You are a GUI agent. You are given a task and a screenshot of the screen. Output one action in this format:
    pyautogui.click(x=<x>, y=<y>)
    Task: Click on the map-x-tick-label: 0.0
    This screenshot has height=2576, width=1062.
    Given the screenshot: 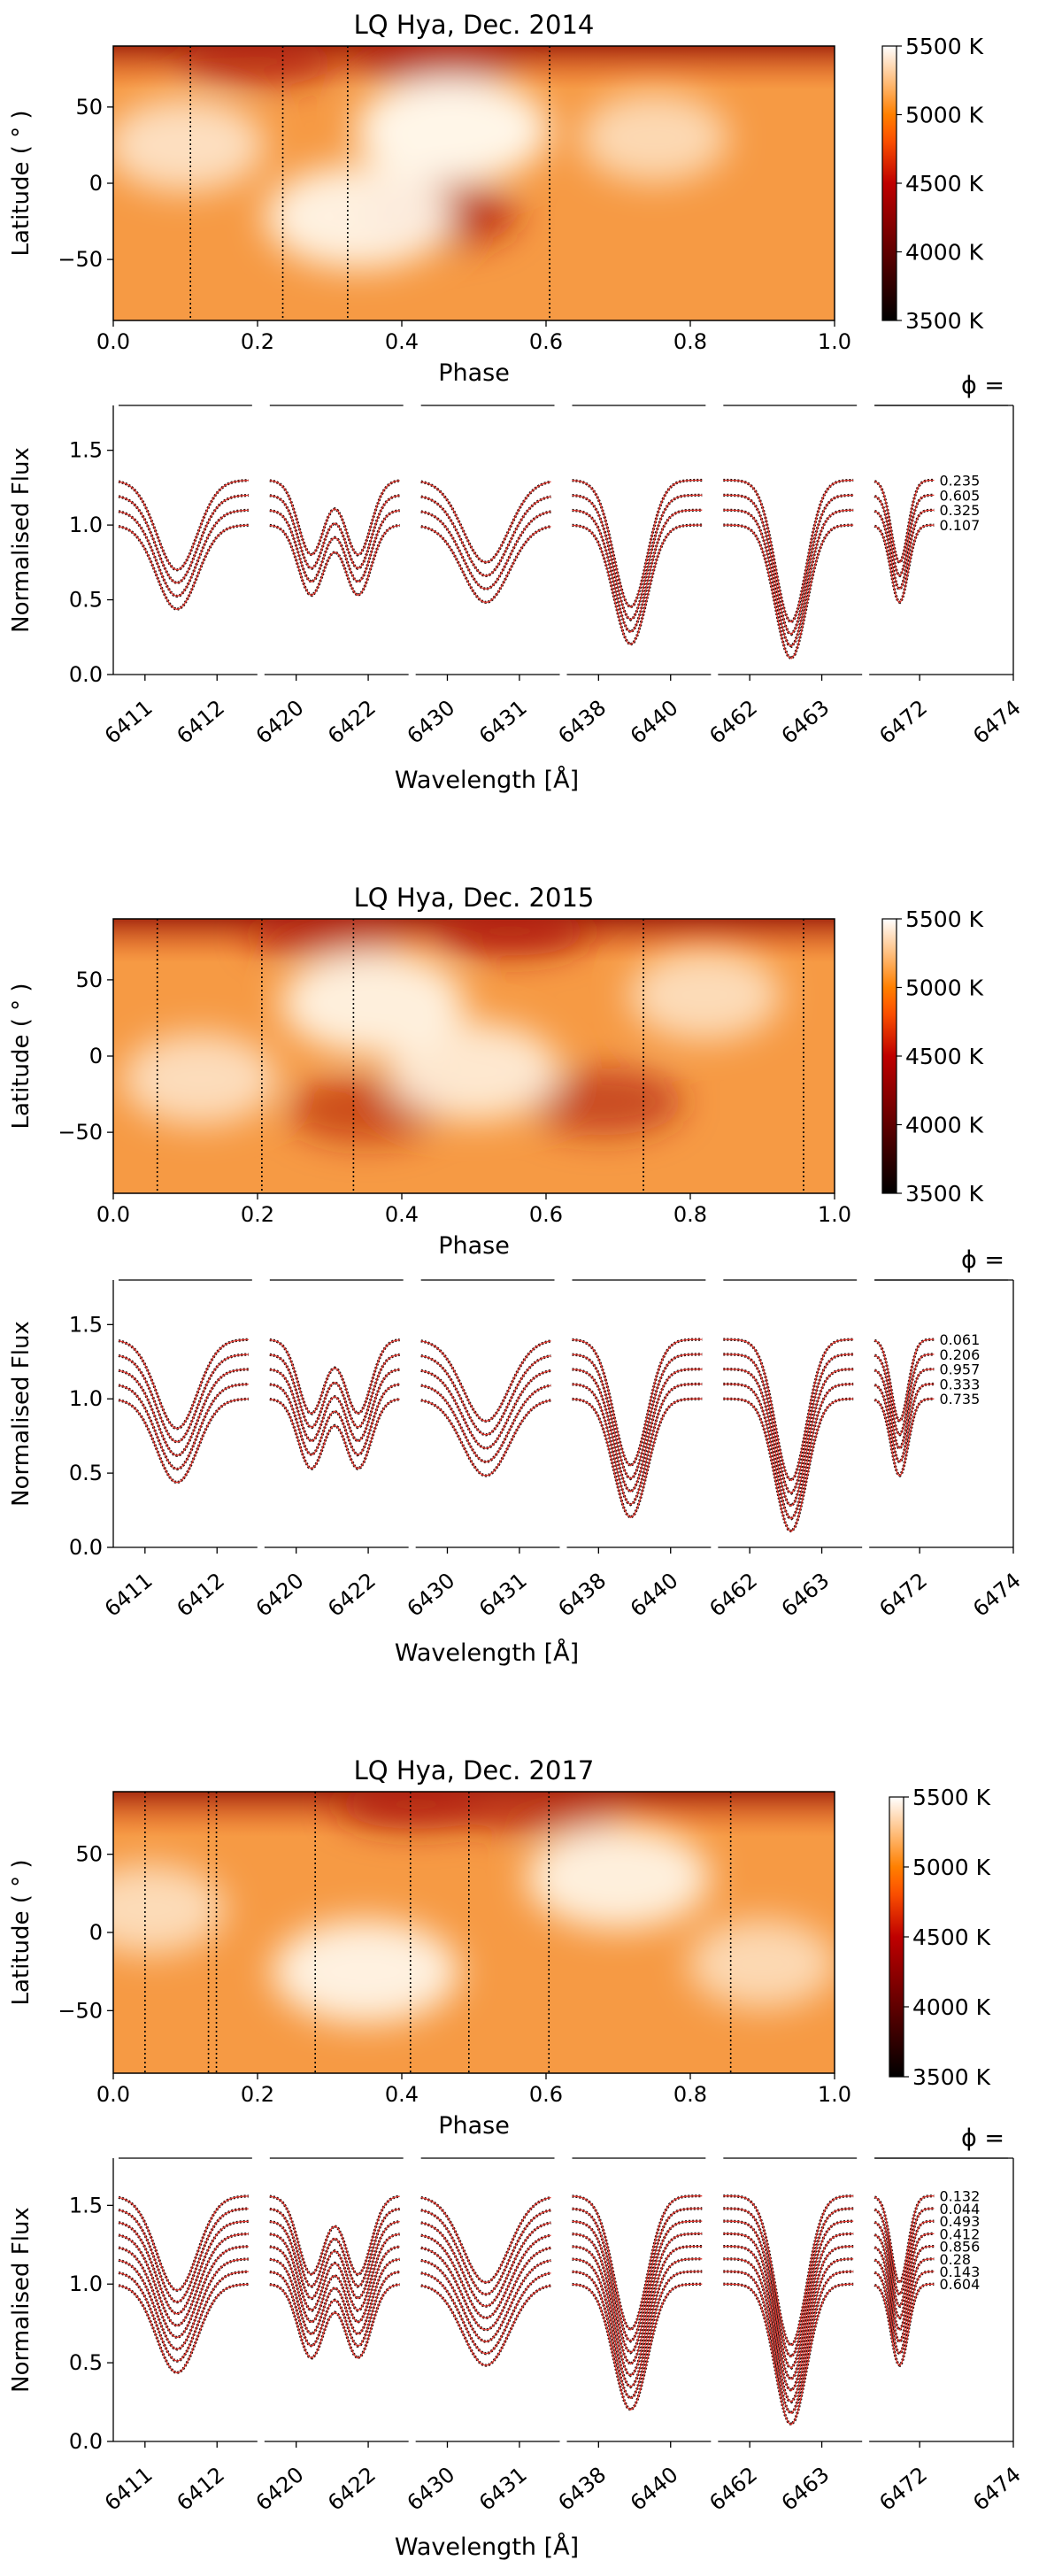 What is the action you would take?
    pyautogui.click(x=113, y=341)
    